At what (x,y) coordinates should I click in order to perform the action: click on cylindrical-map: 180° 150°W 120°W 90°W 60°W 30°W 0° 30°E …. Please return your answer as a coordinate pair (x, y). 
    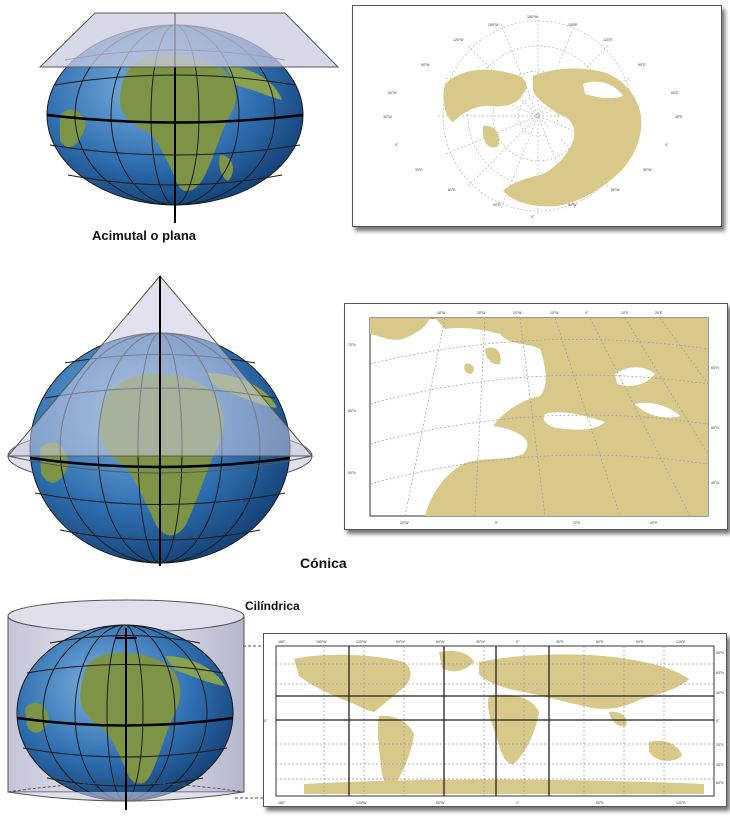
    Looking at the image, I should click on (495, 720).